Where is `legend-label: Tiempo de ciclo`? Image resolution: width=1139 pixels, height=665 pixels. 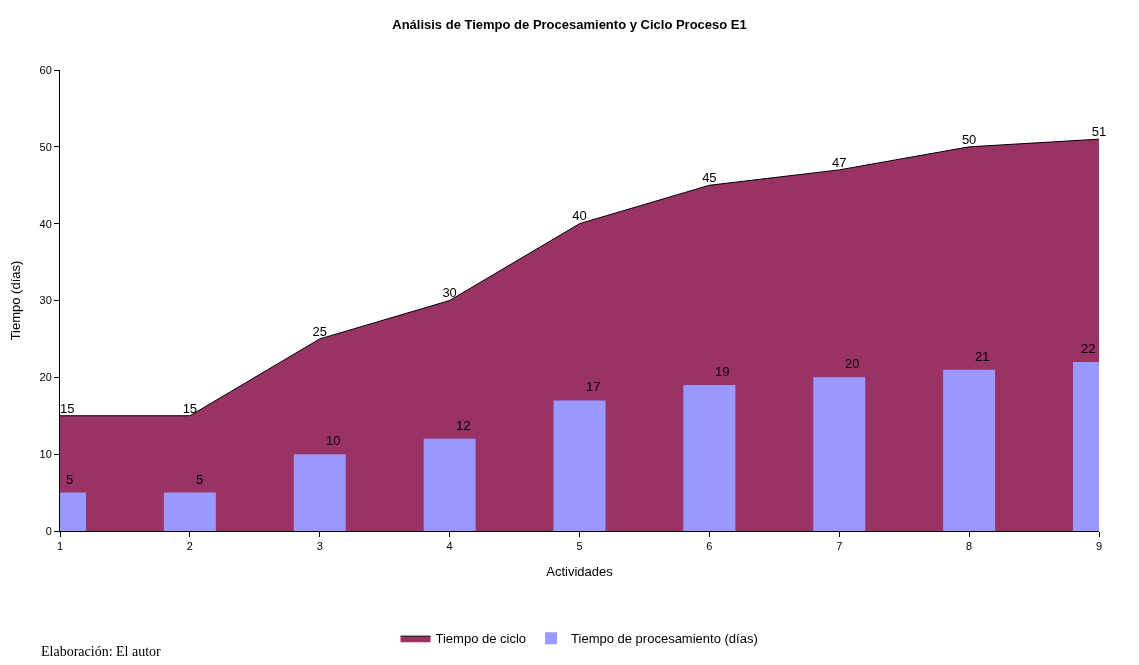
legend-label: Tiempo de ciclo is located at coordinates (481, 639).